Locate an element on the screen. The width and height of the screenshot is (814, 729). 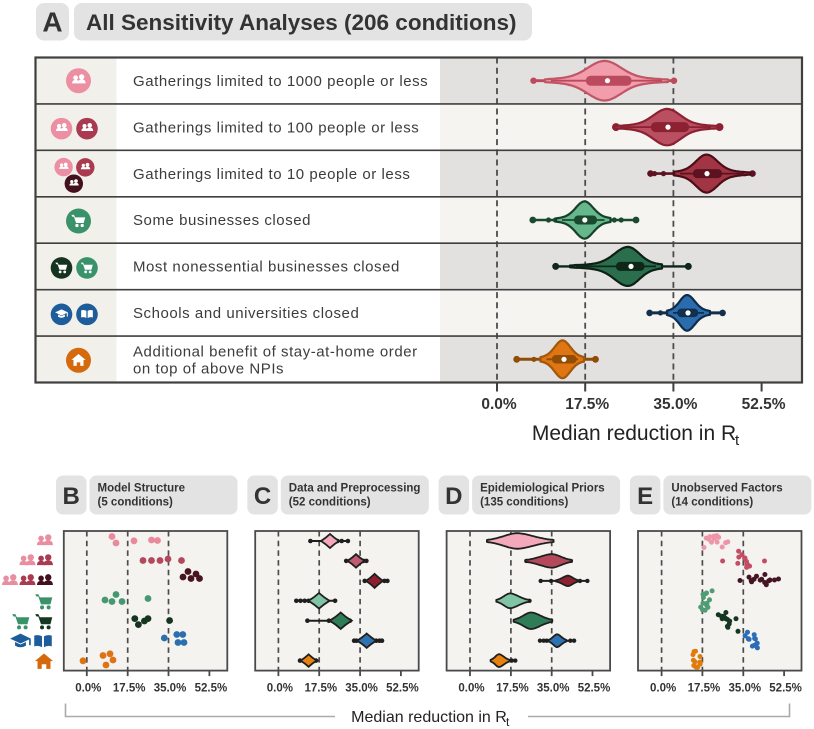
svg-text: E is located at coordinates (645, 496).